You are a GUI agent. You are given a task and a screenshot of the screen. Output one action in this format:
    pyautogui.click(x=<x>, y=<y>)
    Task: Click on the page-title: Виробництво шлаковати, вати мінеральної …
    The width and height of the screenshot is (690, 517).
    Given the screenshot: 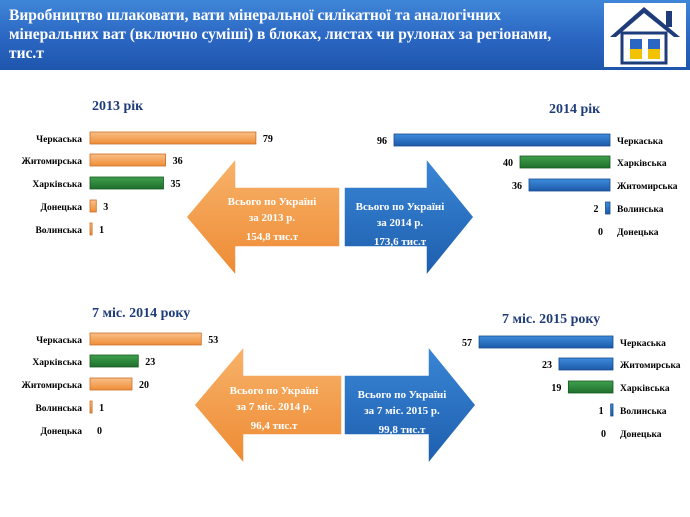 What is the action you would take?
    pyautogui.click(x=280, y=34)
    